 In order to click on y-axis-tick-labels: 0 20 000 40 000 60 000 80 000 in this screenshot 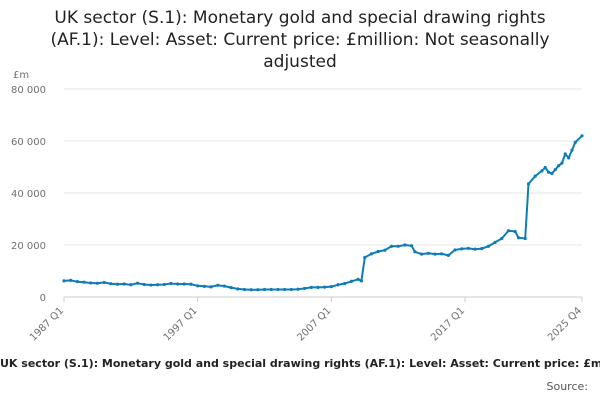, I will do `click(28, 194)`.